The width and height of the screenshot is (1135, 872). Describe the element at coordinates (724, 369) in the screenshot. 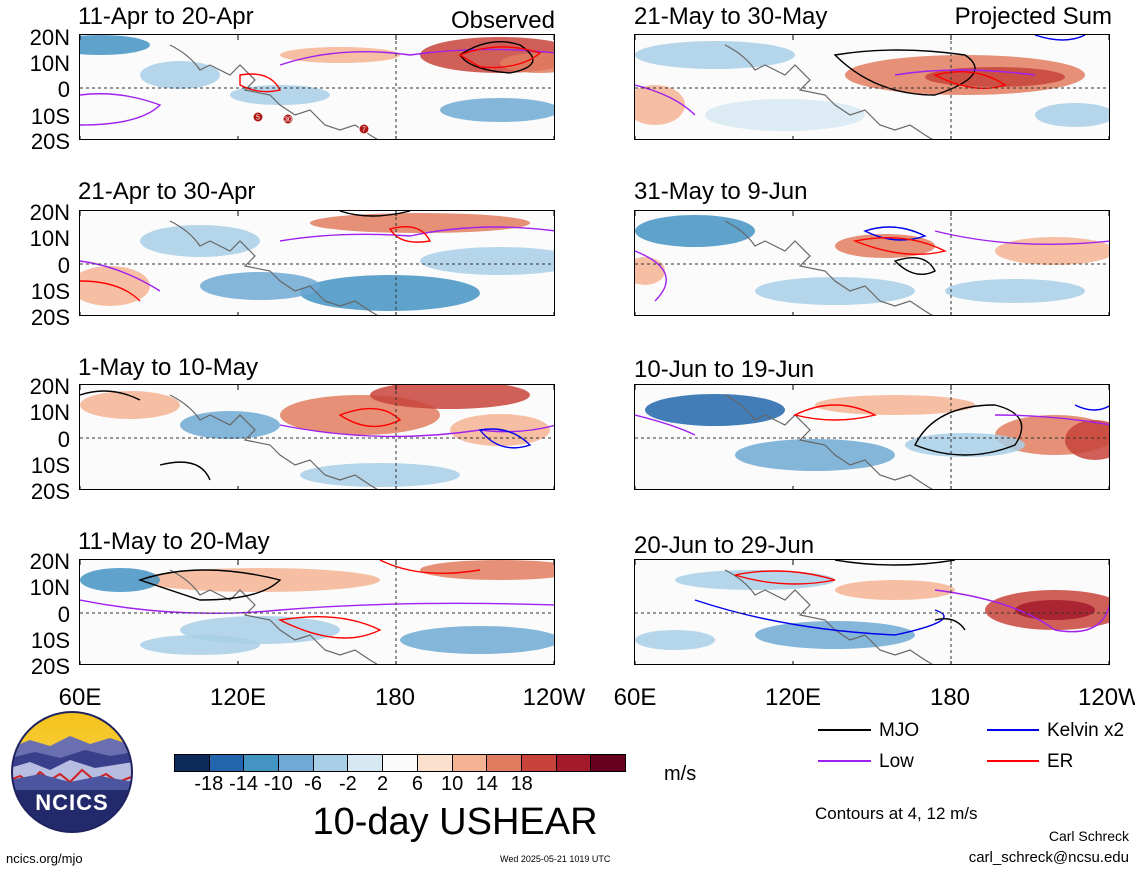

I see `panel-title-7: 10-Jun to 19-Jun` at that location.